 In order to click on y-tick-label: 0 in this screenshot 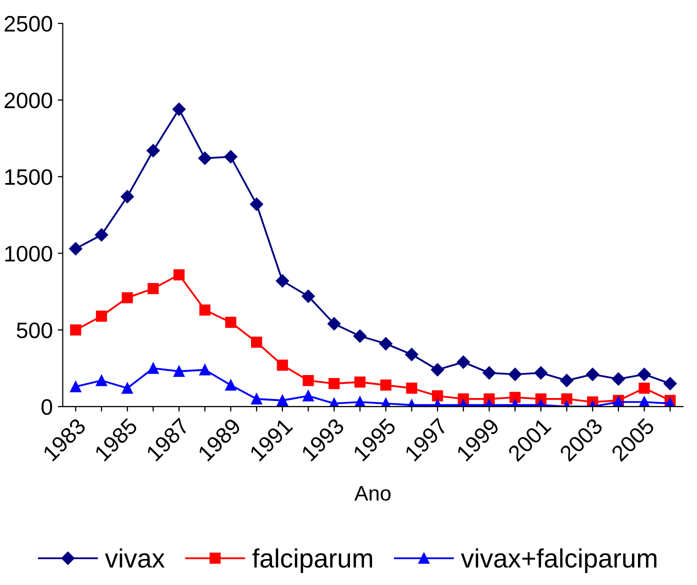, I will do `click(47, 407)`.